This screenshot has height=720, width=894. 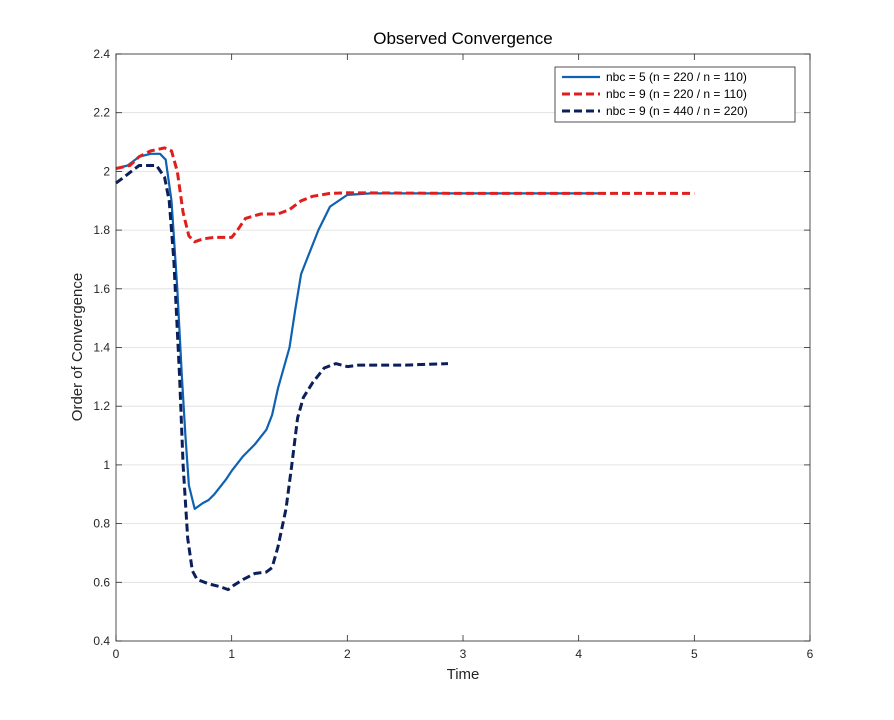 I want to click on y-tick-label: 0.6, so click(x=101, y=582).